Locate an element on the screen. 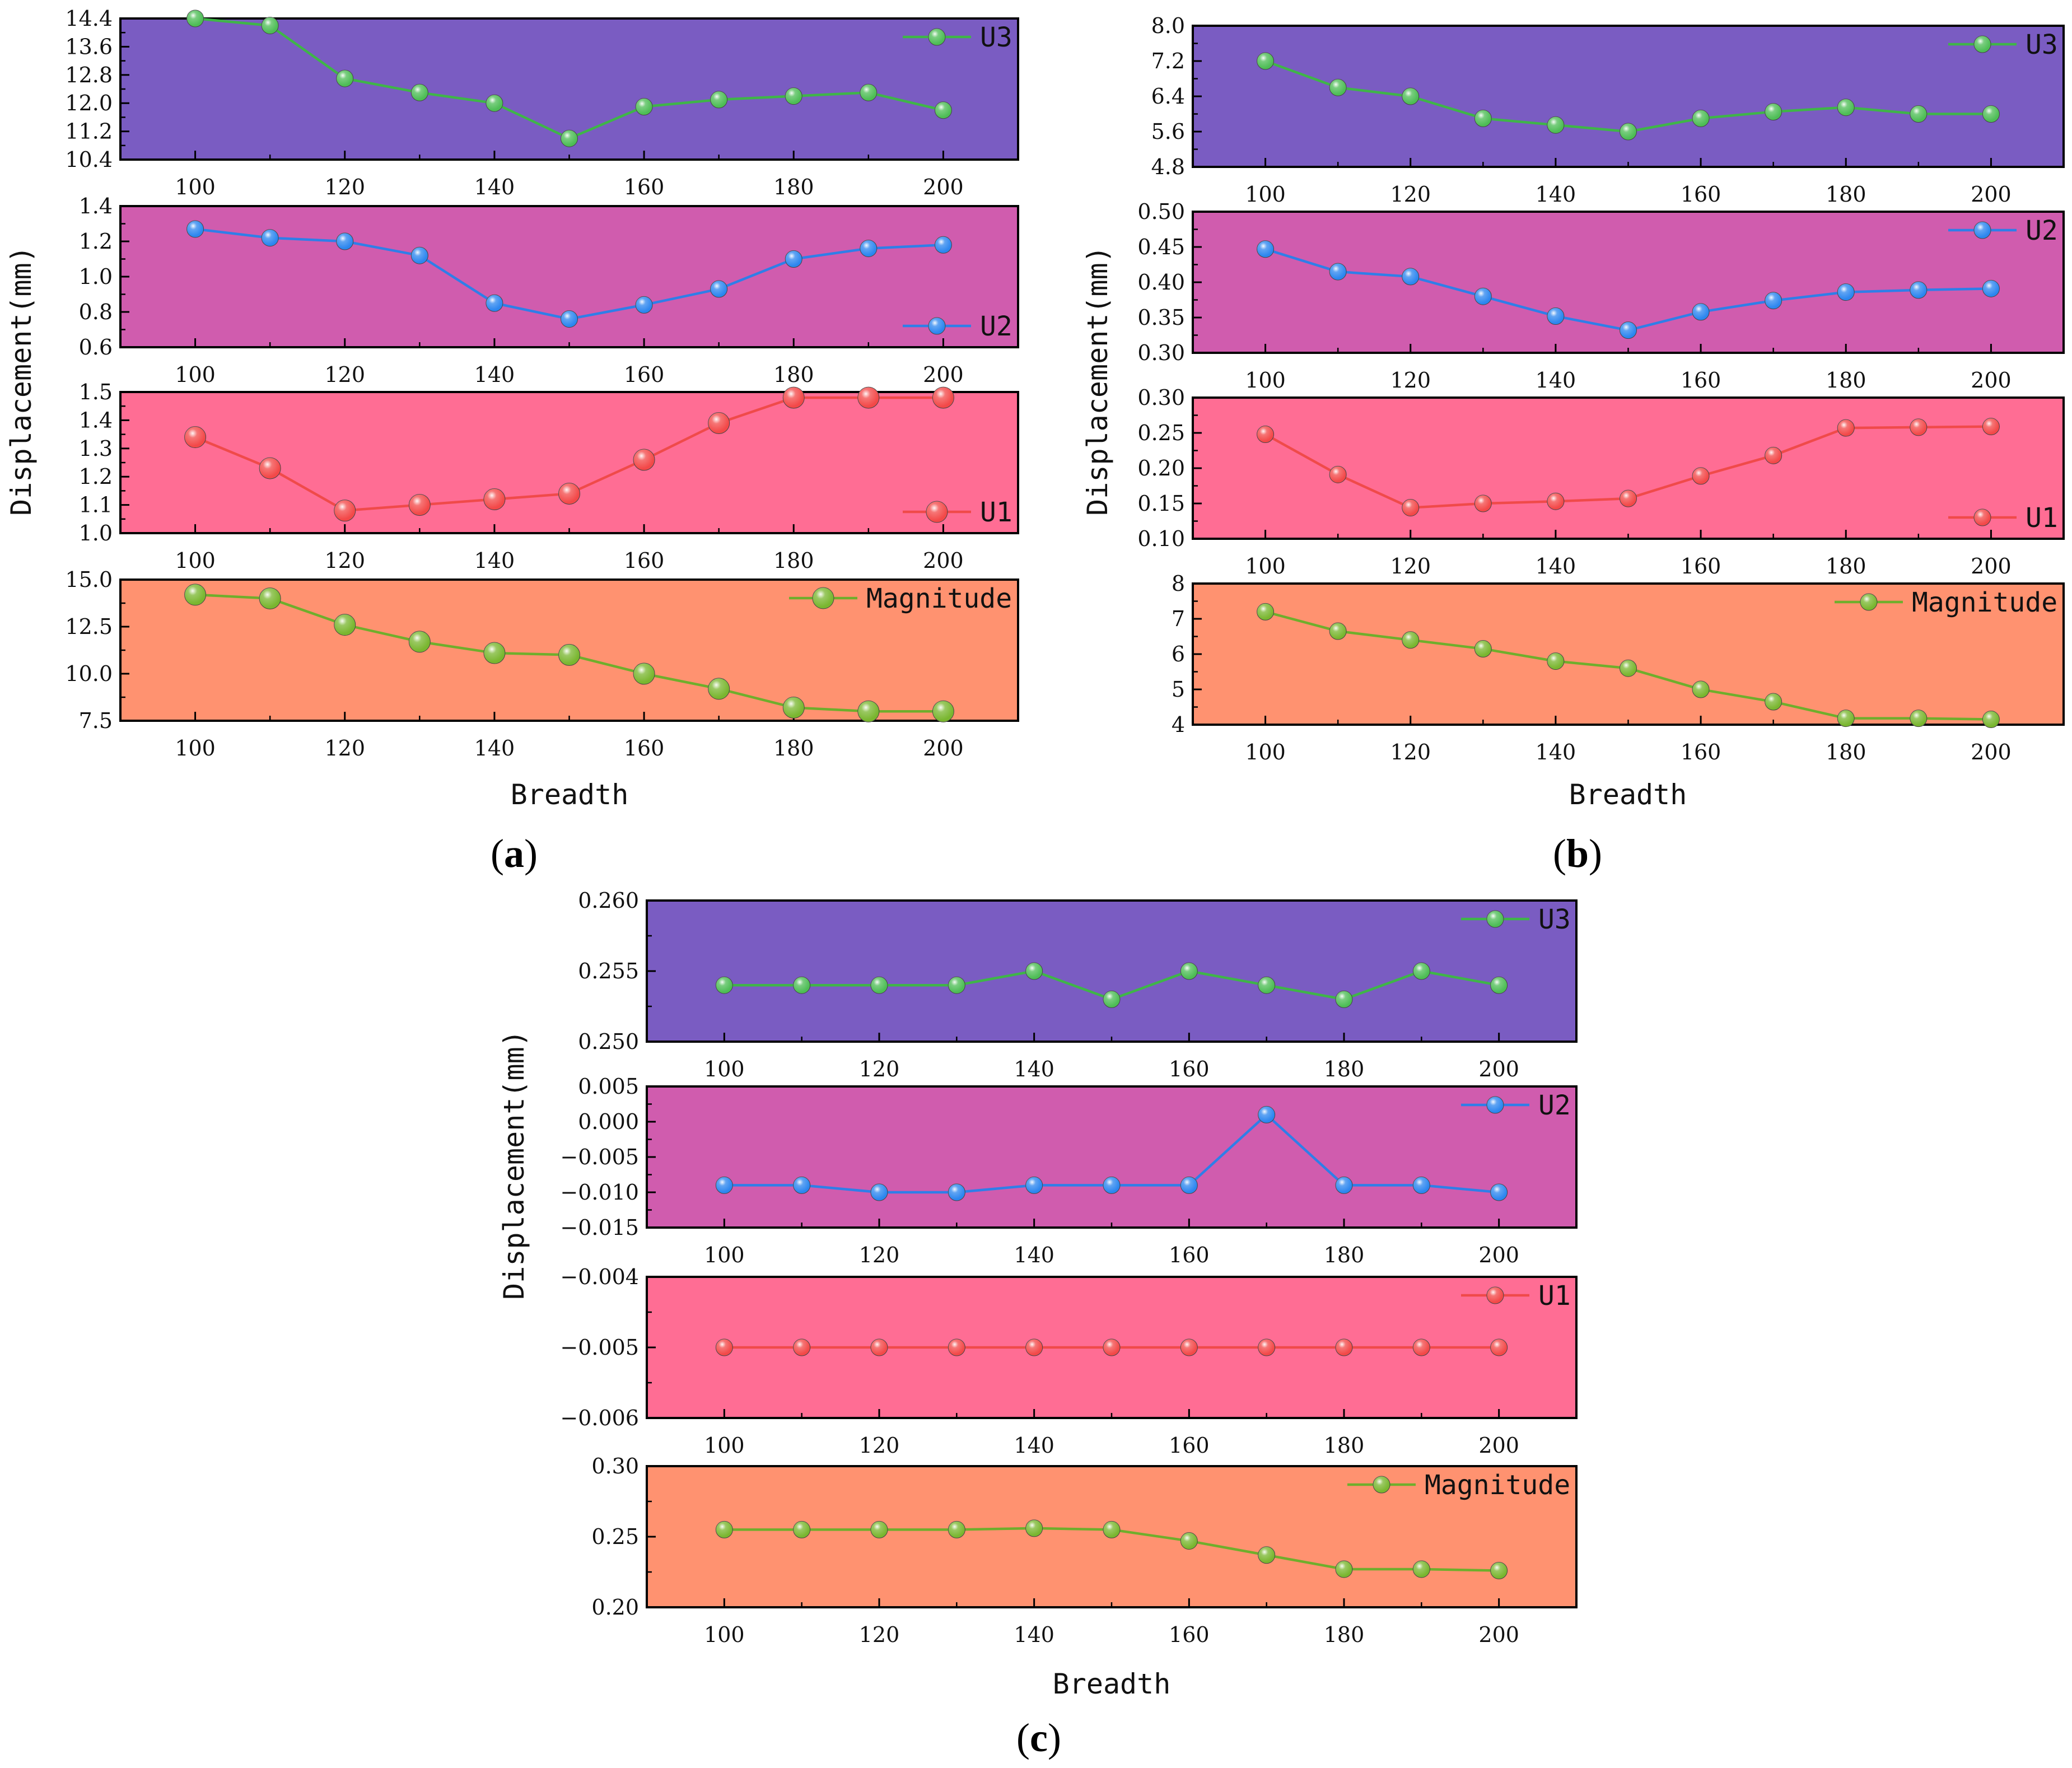 Image resolution: width=2072 pixels, height=1768 pixels. y-tick-label: 1.0 is located at coordinates (96, 276).